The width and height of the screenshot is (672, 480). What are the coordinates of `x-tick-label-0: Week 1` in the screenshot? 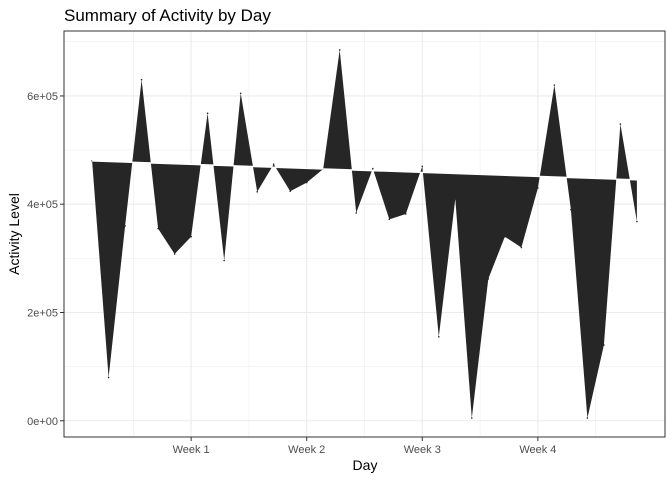 It's located at (191, 450).